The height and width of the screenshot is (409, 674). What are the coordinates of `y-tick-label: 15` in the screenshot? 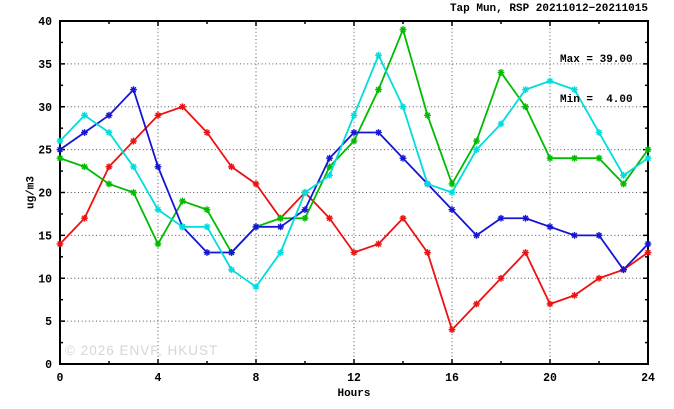 It's located at (45, 236).